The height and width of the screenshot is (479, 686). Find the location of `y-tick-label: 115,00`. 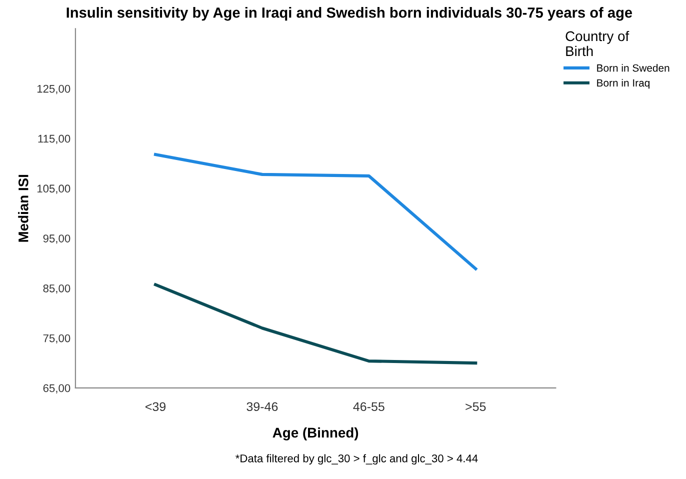

y-tick-label: 115,00 is located at coordinates (54, 139).